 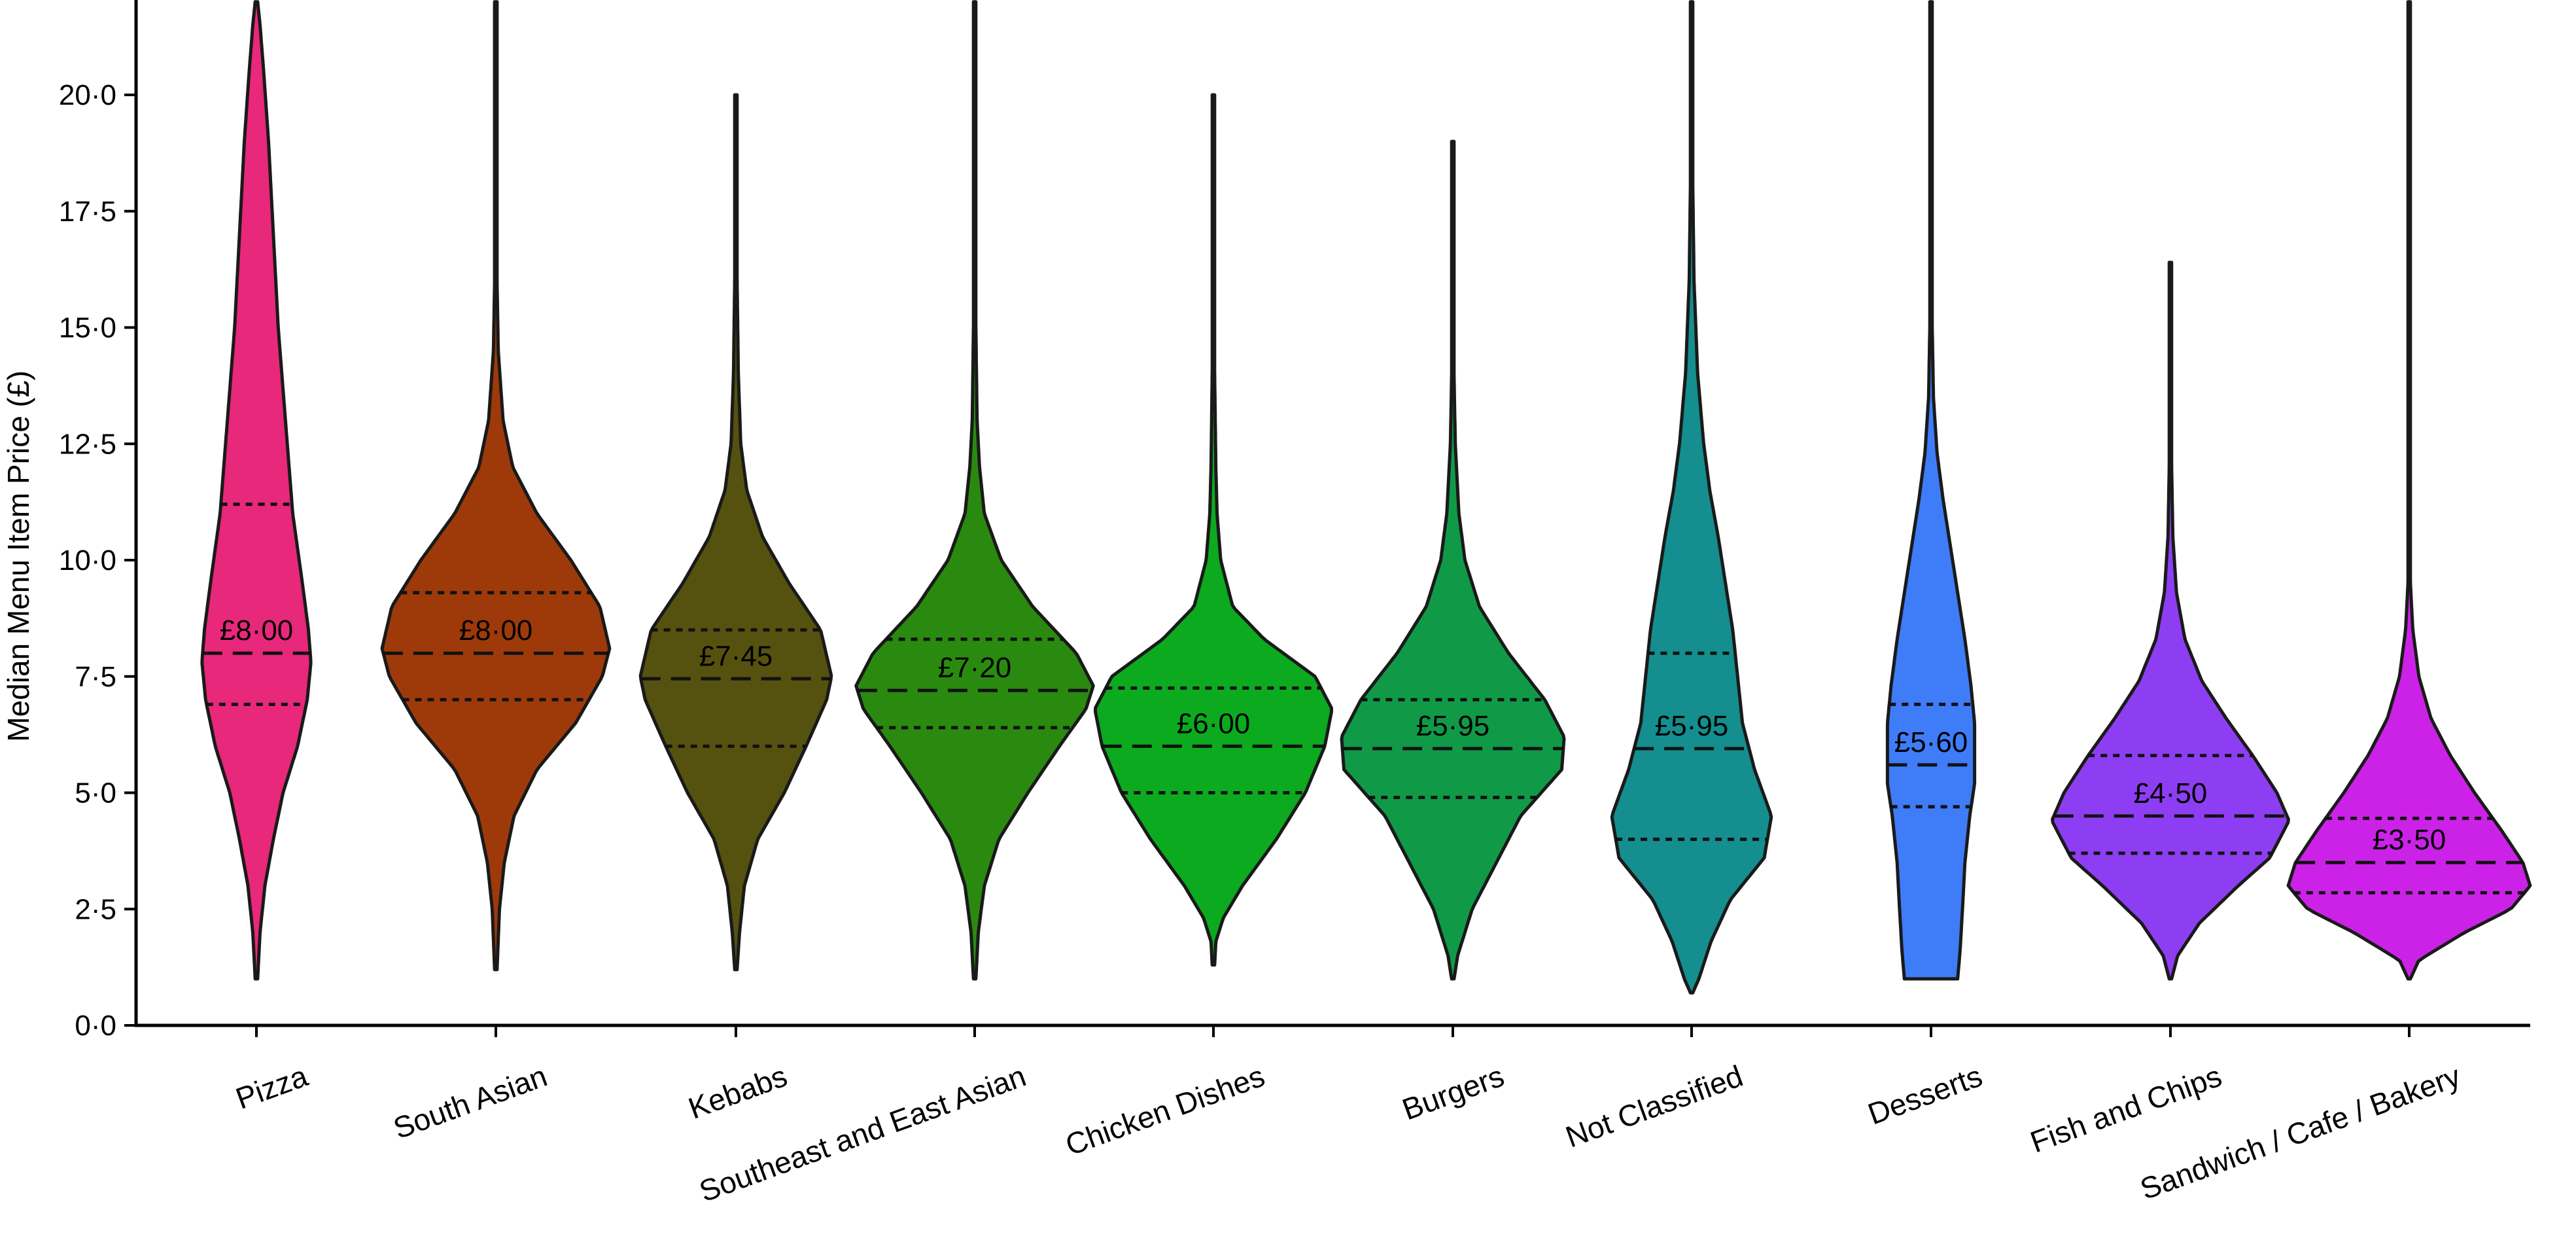 I want to click on y-tick-label: 10·0, so click(x=88, y=560).